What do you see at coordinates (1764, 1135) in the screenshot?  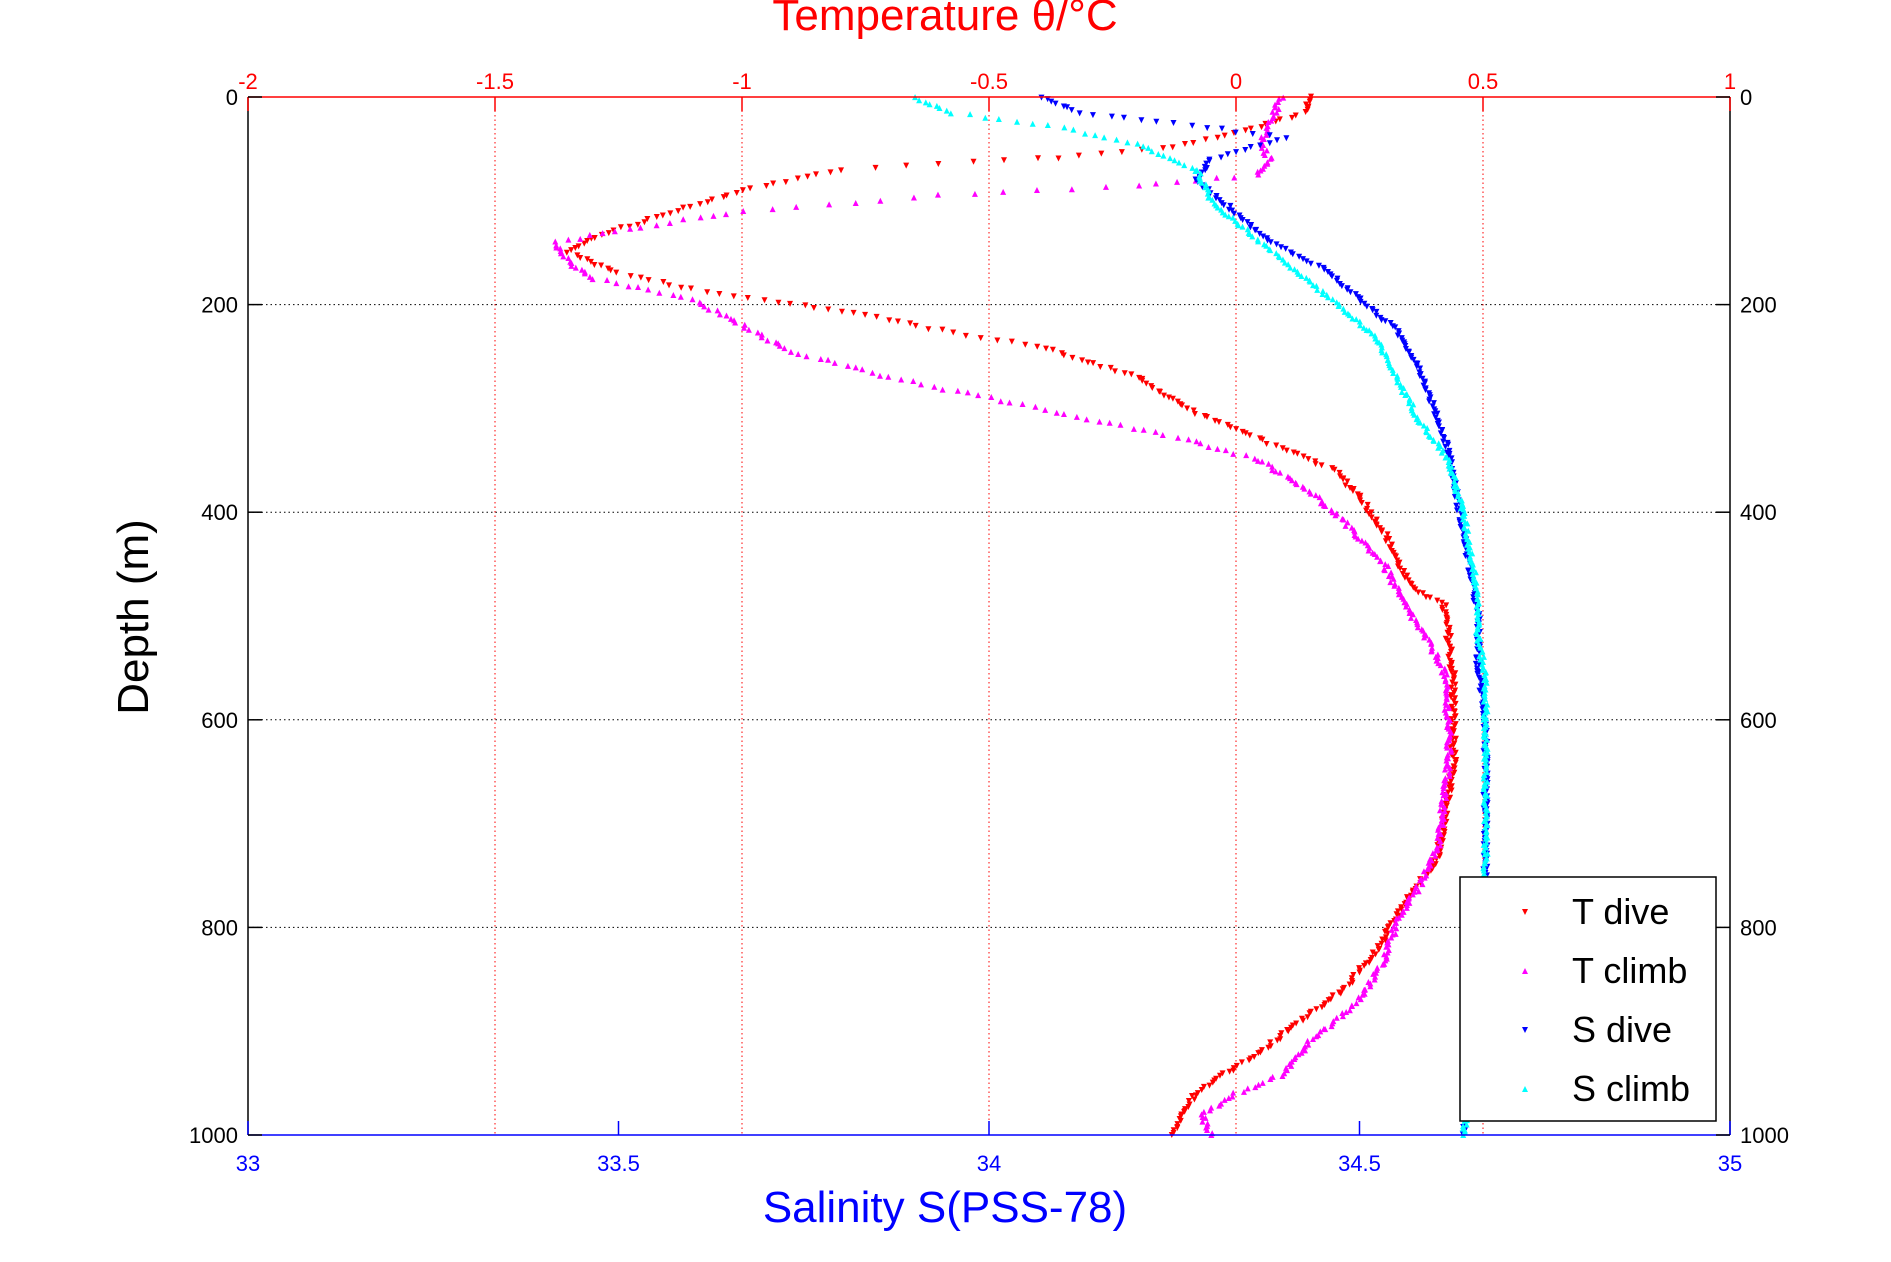 I see `right-axis-tick-label: 1000` at bounding box center [1764, 1135].